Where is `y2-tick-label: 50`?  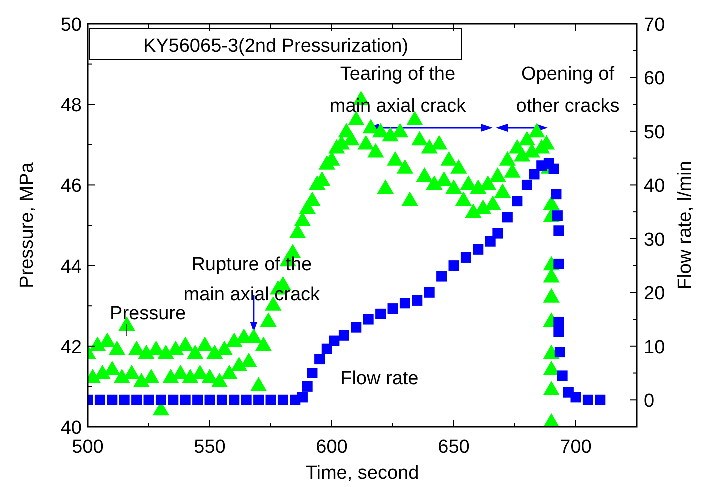 y2-tick-label: 50 is located at coordinates (655, 133).